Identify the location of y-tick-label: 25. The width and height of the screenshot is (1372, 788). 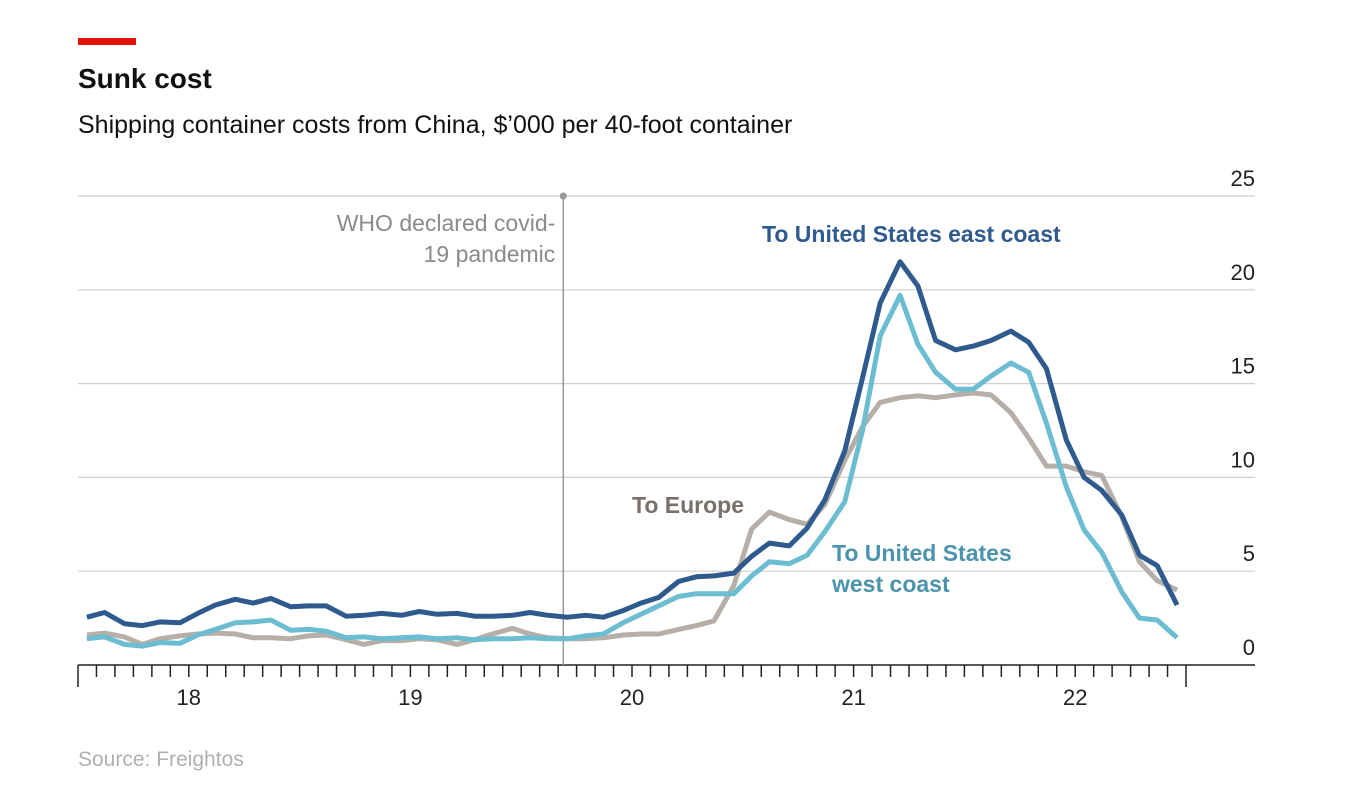
(1243, 178).